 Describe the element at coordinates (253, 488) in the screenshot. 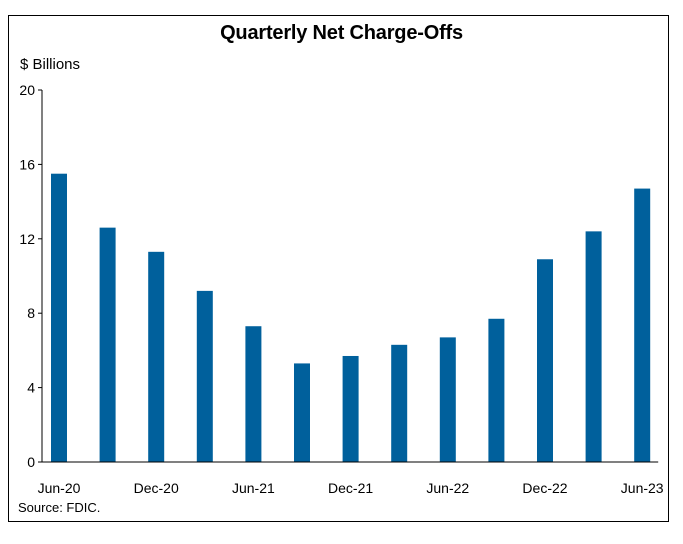

I see `x-tick-label: Jun-21` at that location.